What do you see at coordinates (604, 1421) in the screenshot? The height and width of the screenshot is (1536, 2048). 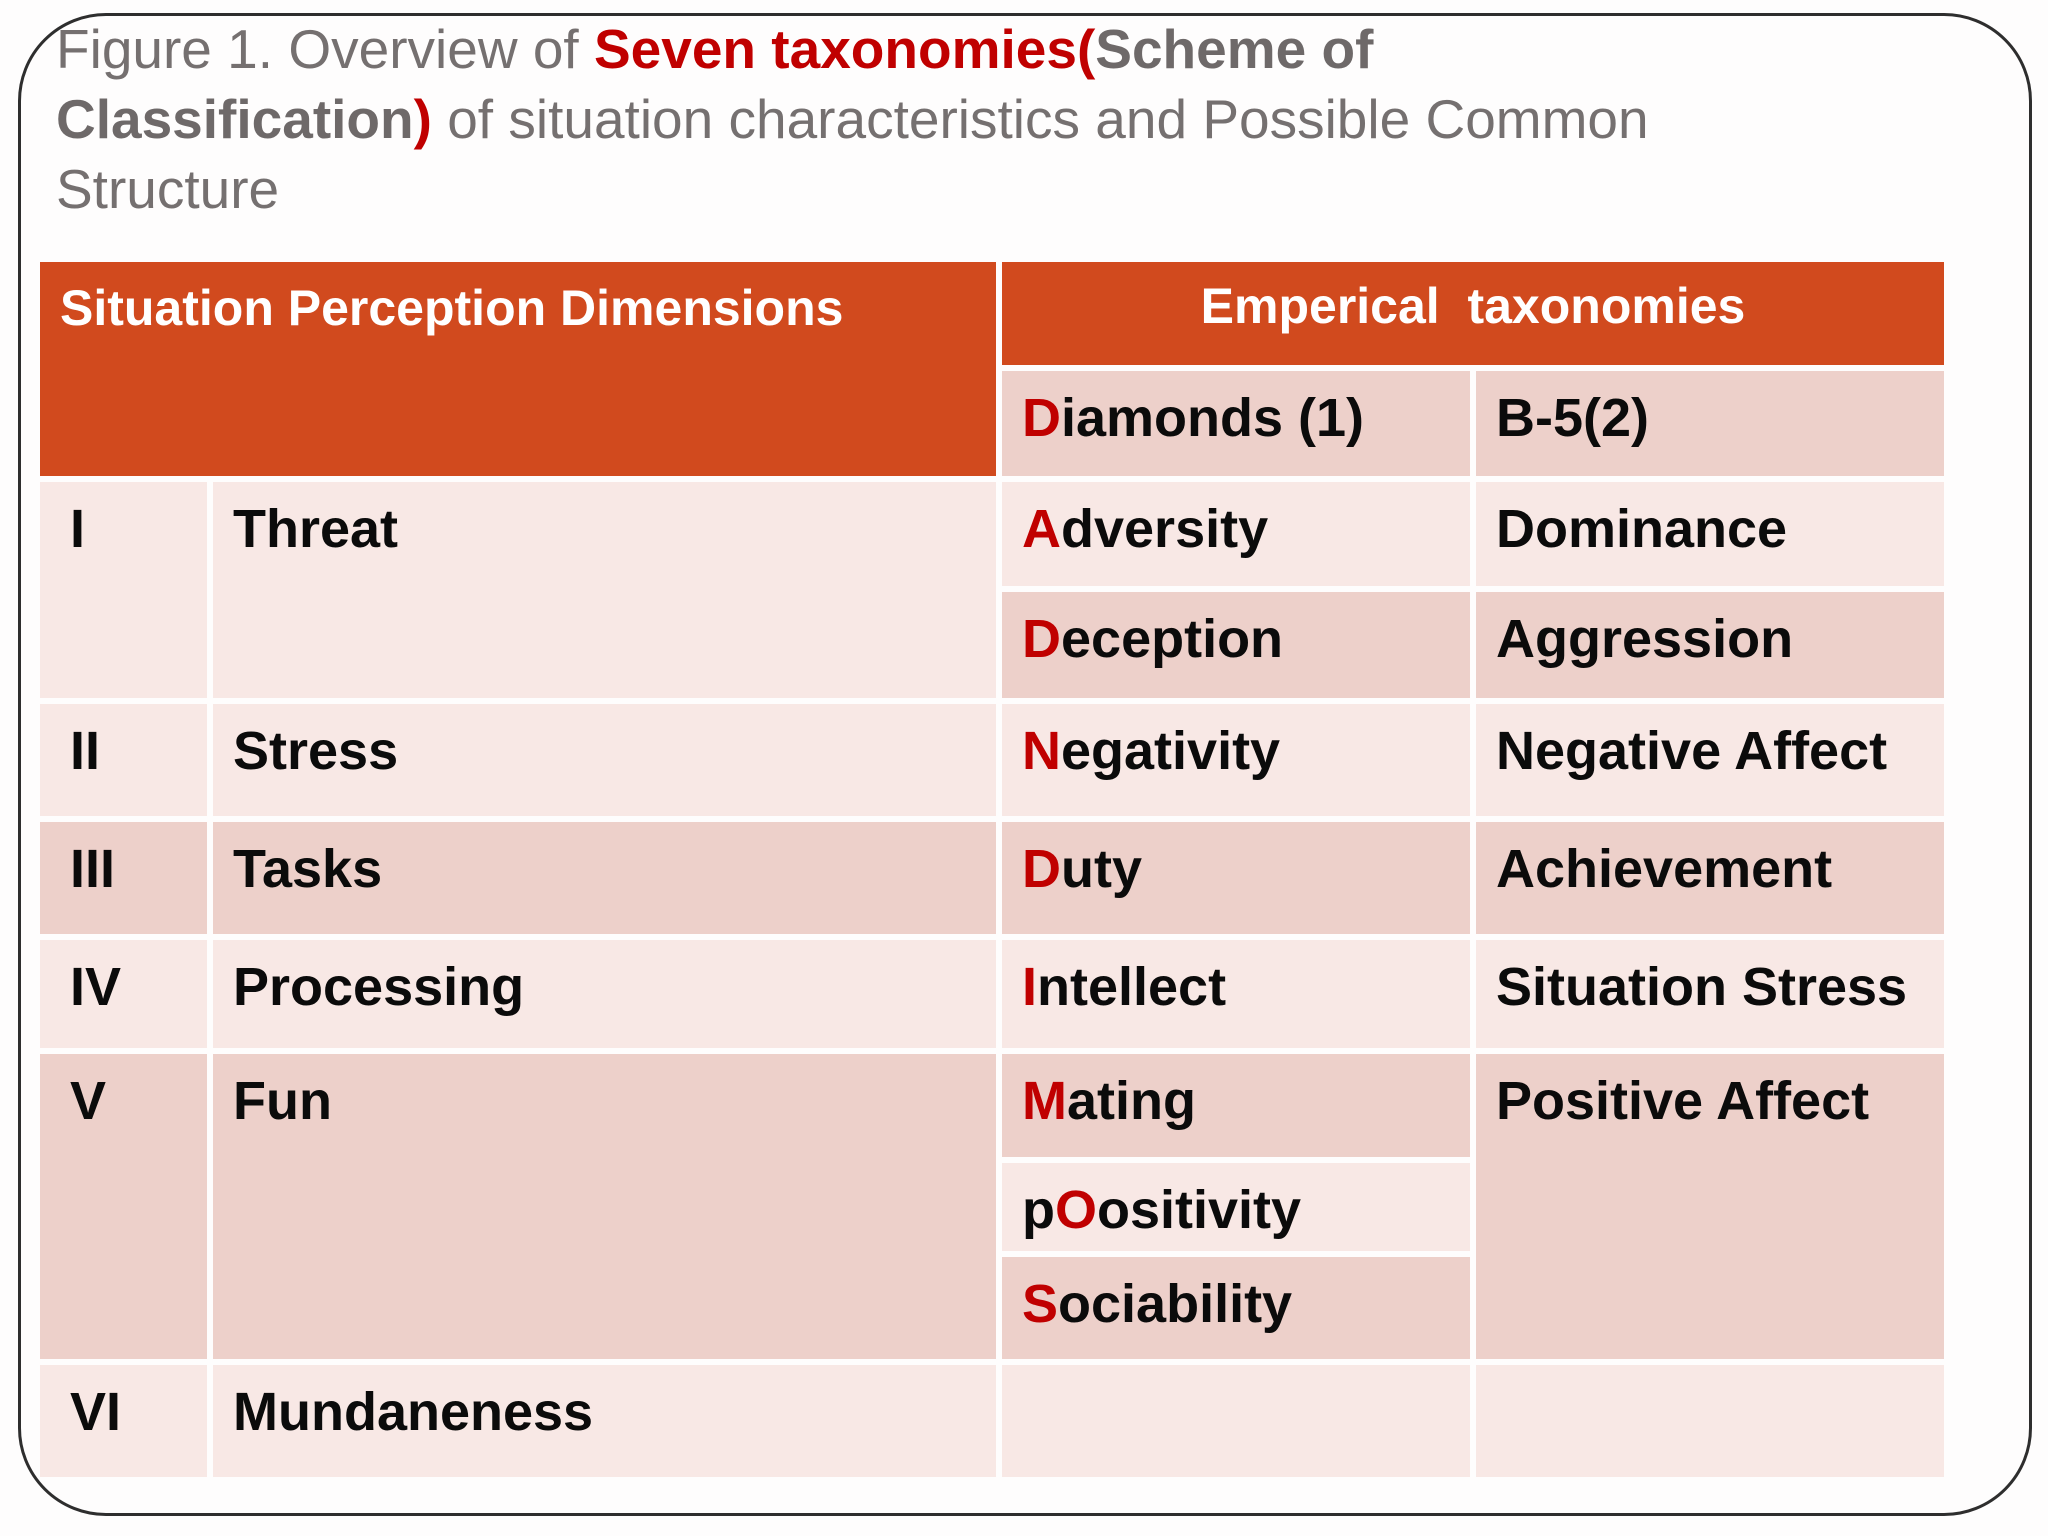 I see `cell-mundaneness: Mundaneness` at bounding box center [604, 1421].